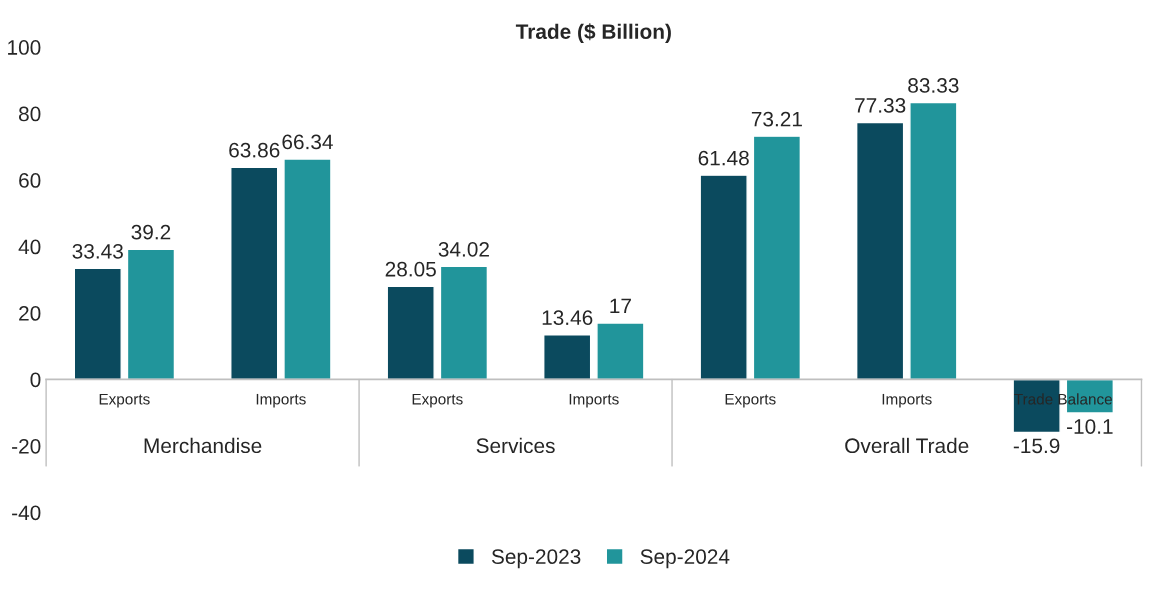  I want to click on legend-label: Sep-2023, so click(536, 559).